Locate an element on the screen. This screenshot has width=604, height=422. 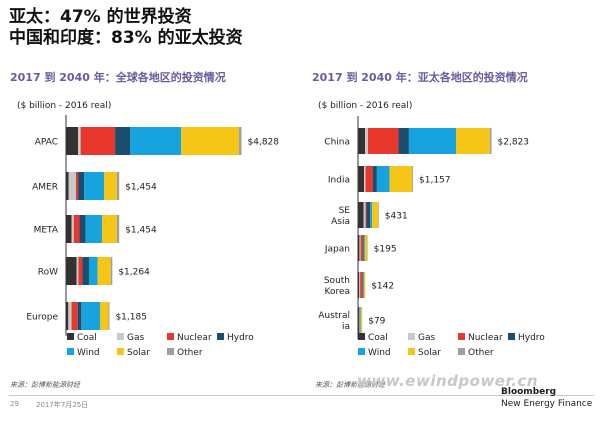
headline-line-1: 亚太：47% 的世界投资 is located at coordinates (100, 17).